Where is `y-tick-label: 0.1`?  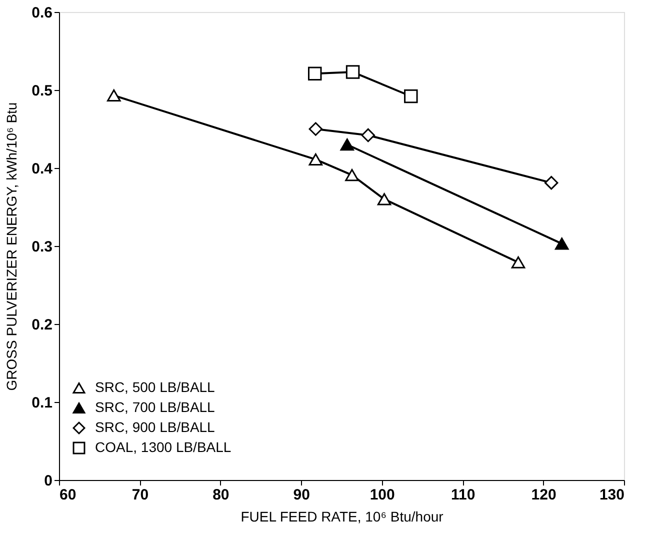
y-tick-label: 0.1 is located at coordinates (42, 403).